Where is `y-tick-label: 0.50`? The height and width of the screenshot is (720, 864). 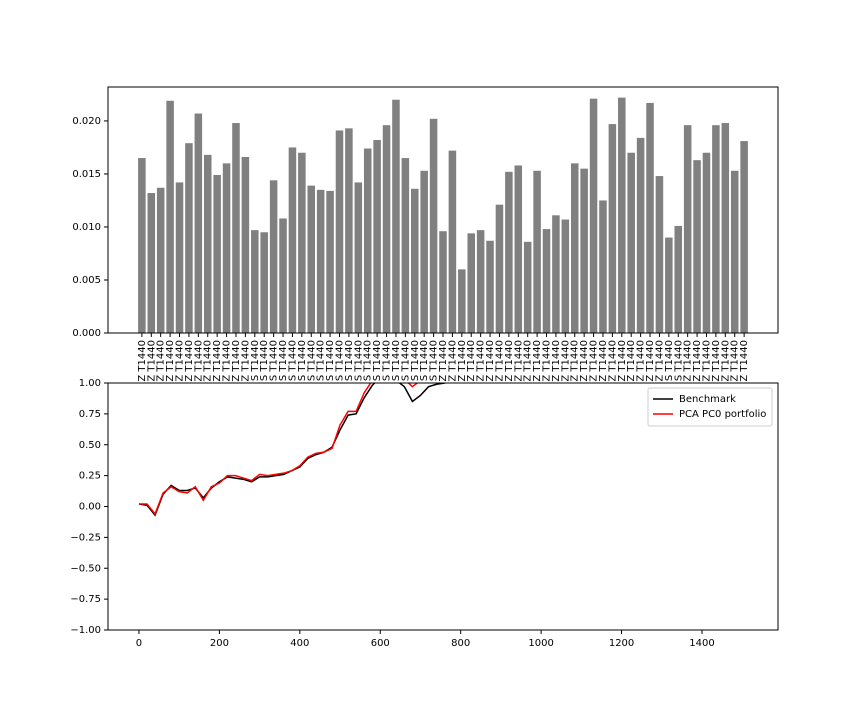
y-tick-label: 0.50 is located at coordinates (90, 445).